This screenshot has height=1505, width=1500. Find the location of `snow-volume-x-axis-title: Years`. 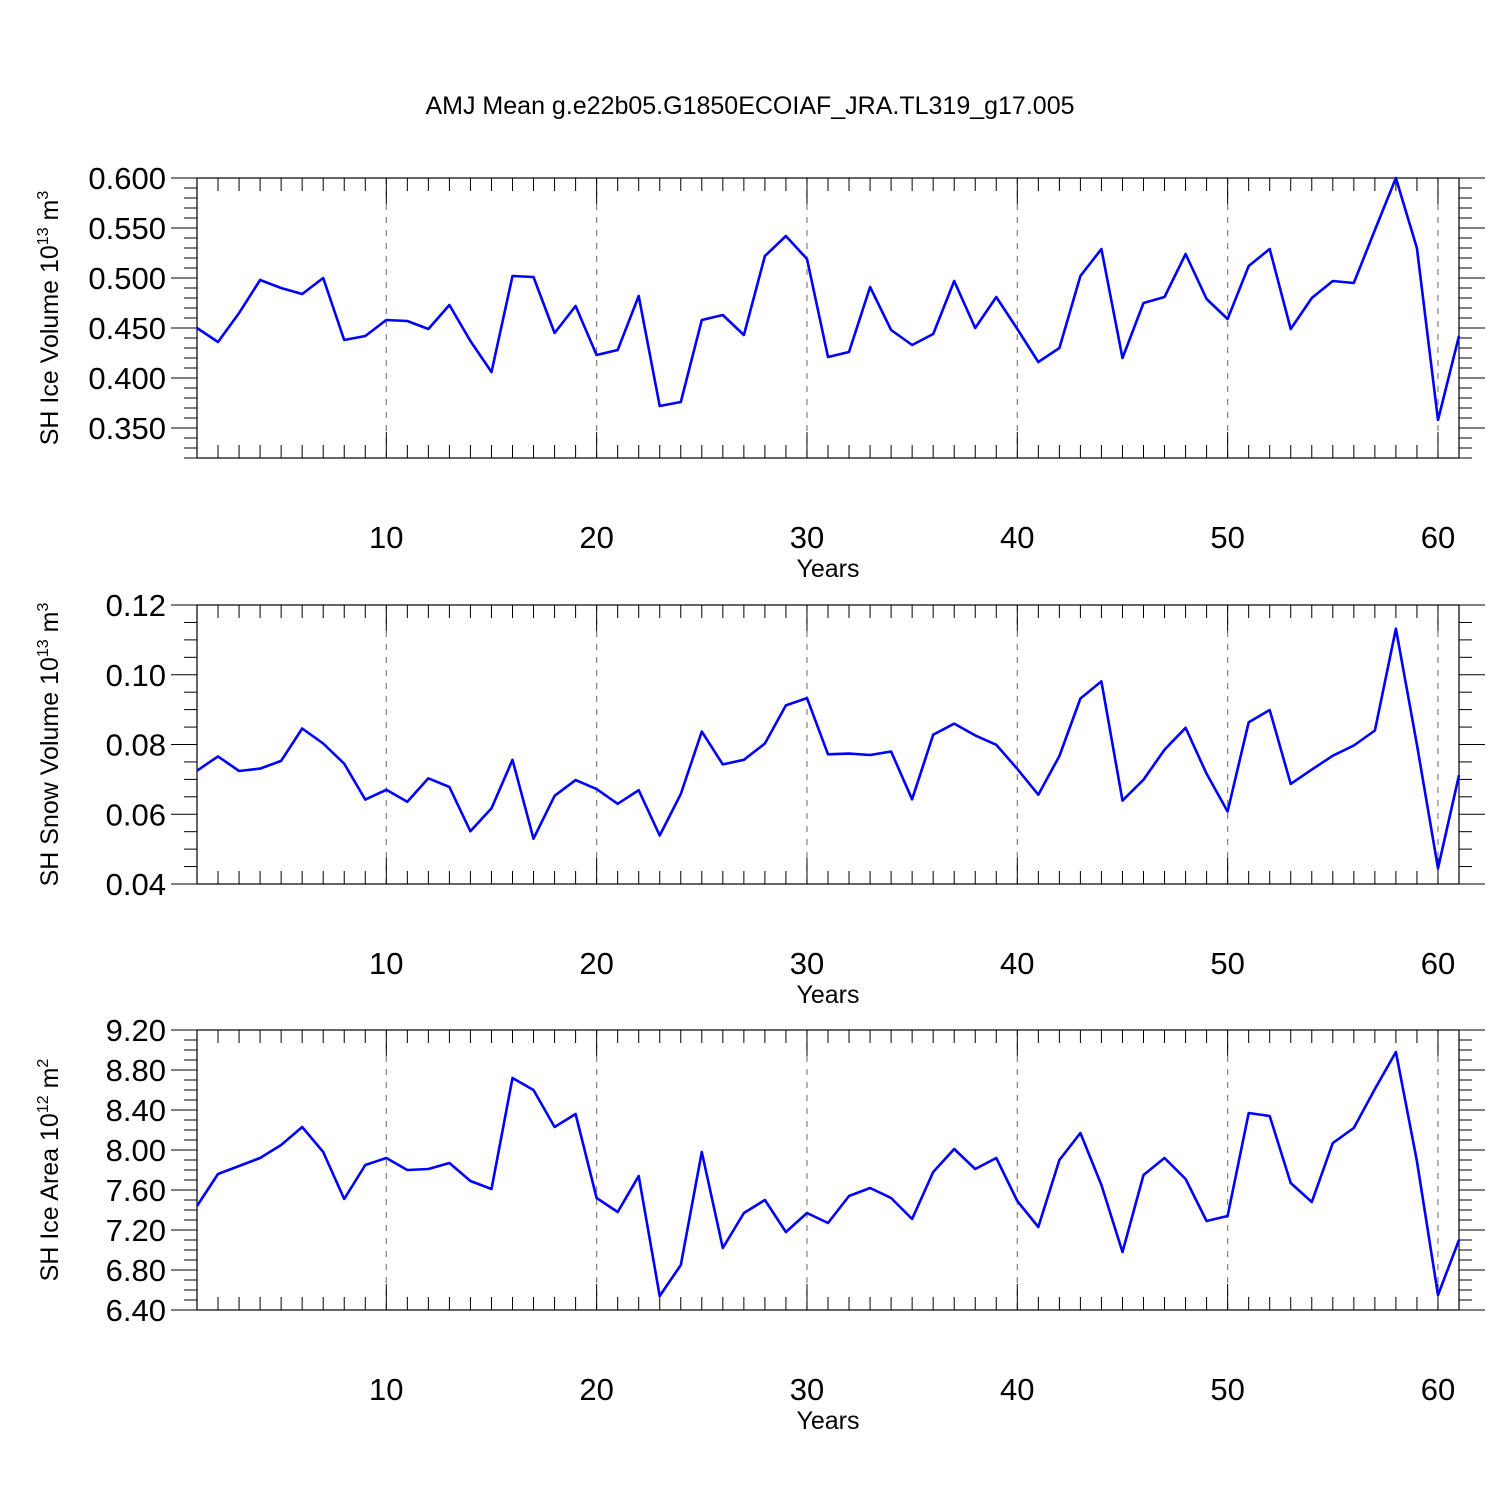

snow-volume-x-axis-title: Years is located at coordinates (827, 995).